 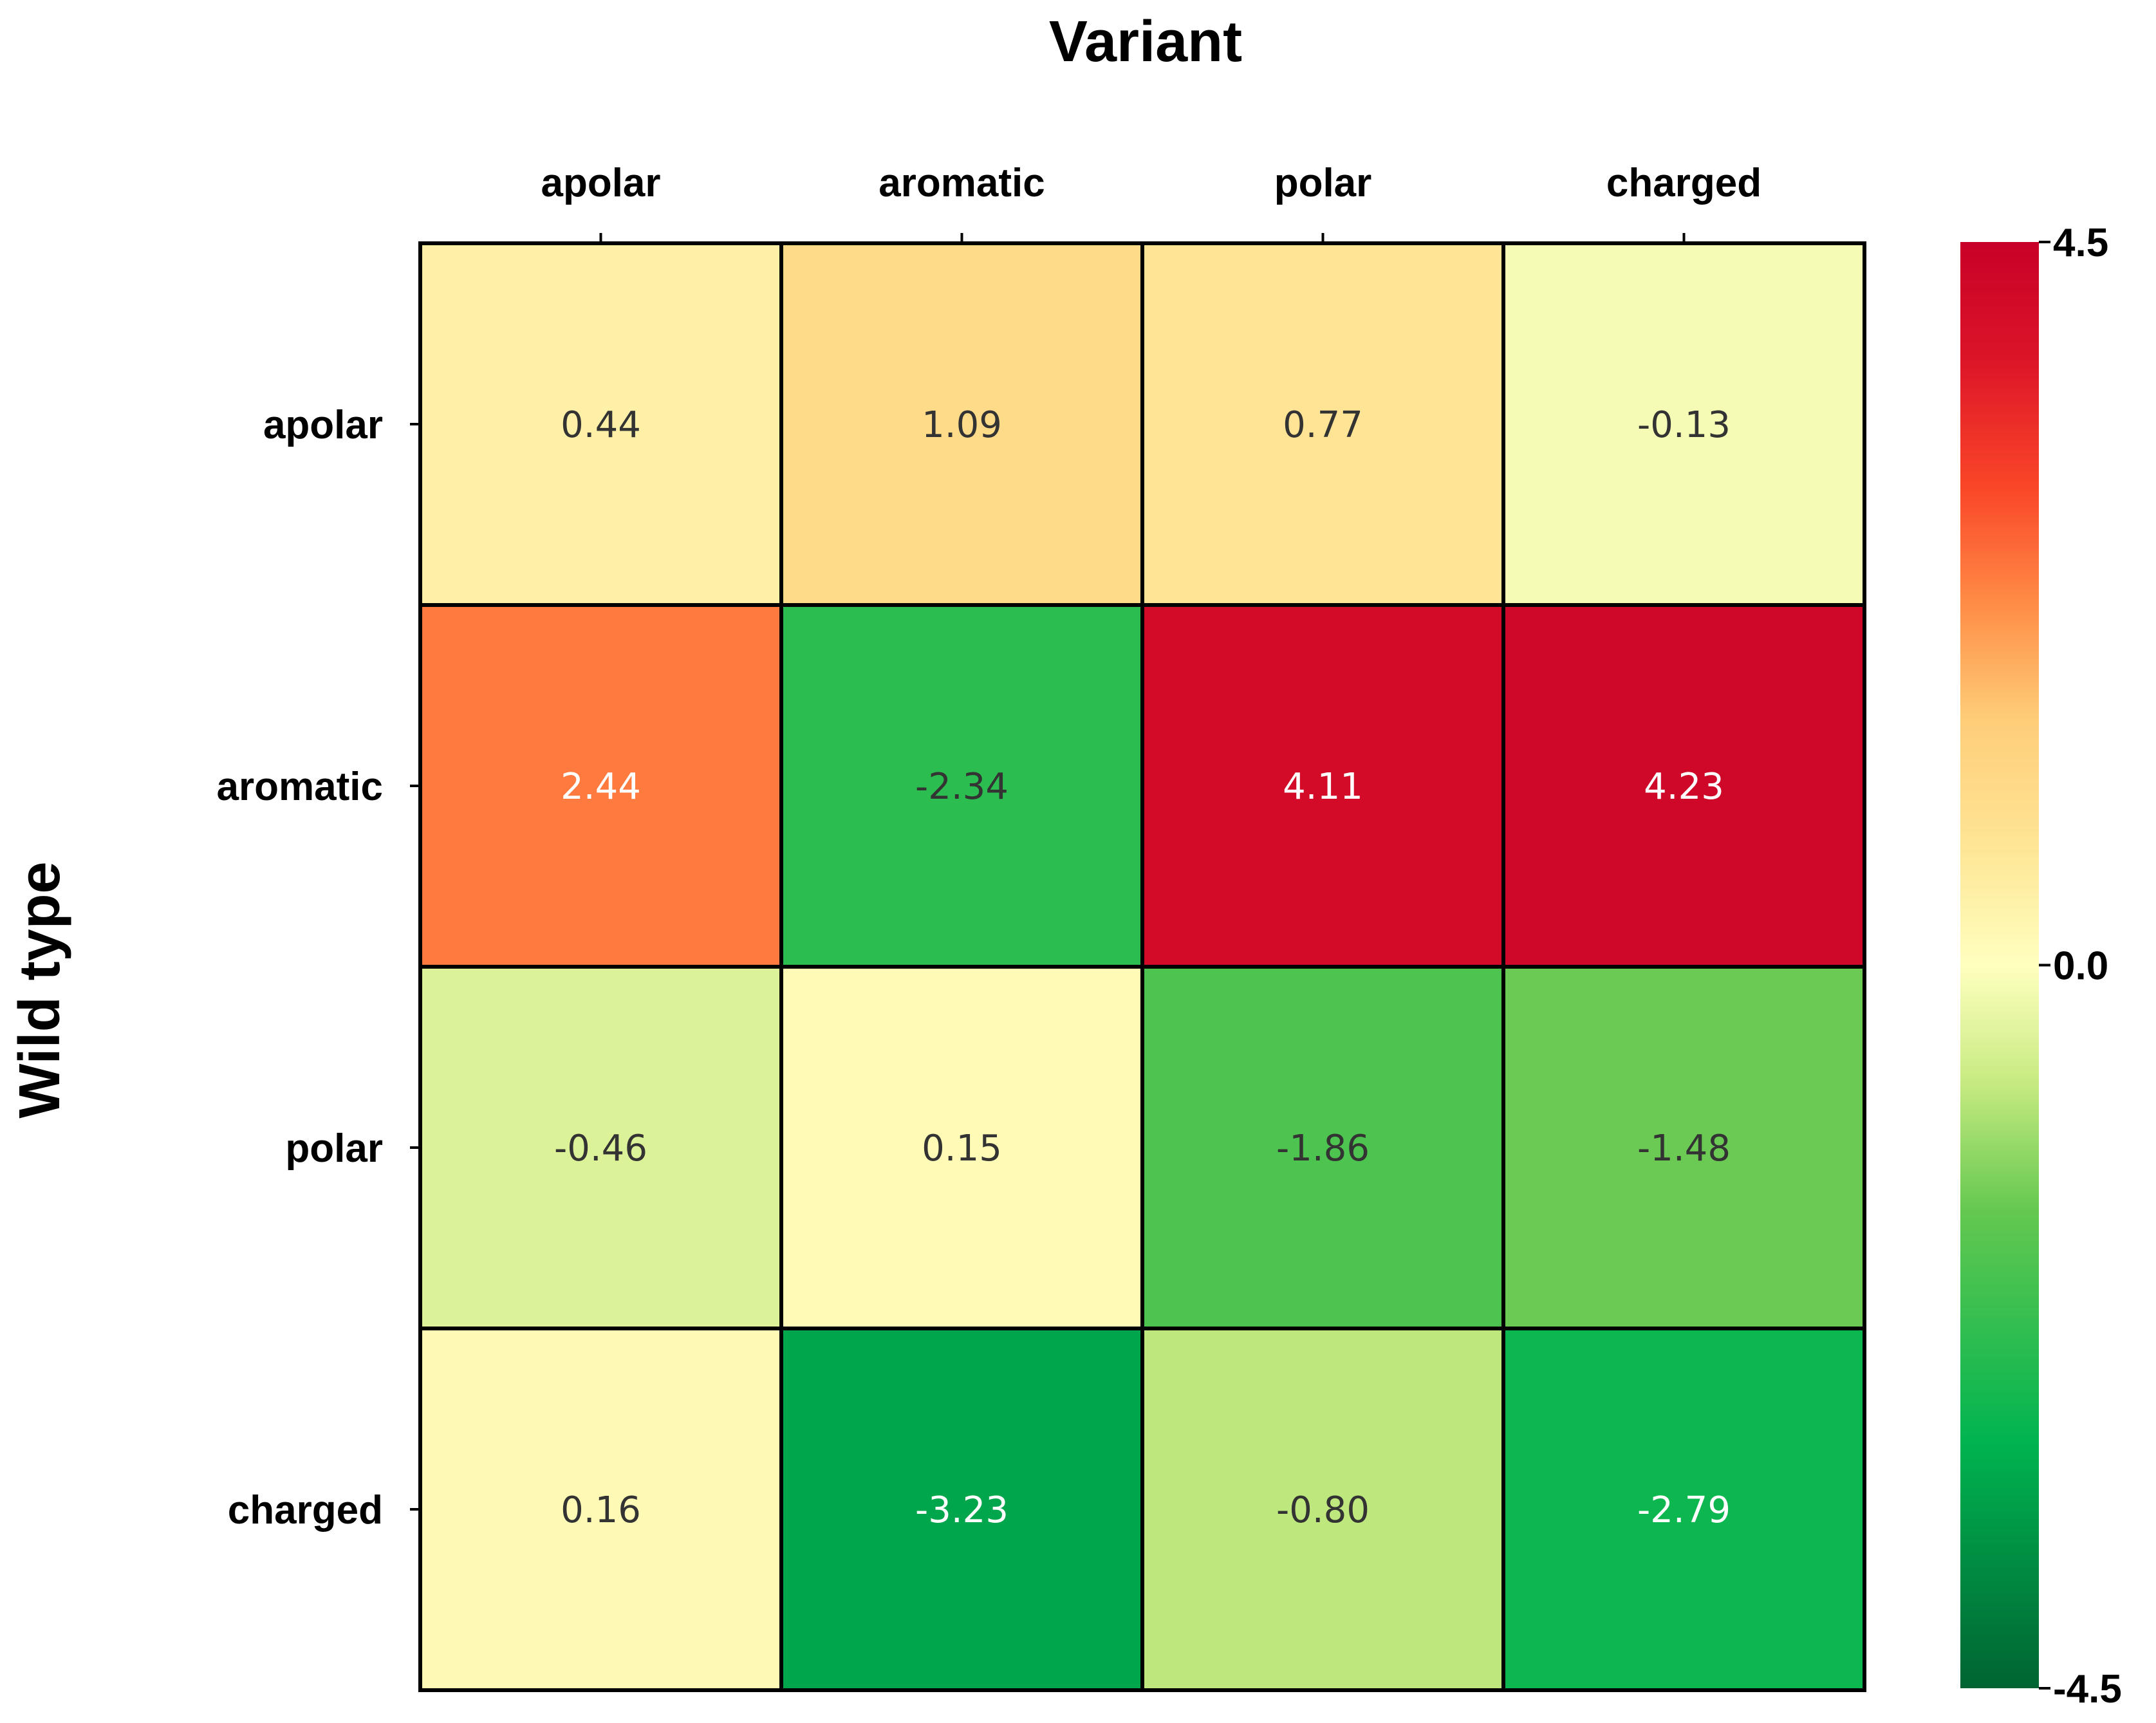 What do you see at coordinates (1151, 202) in the screenshot?
I see `x-axis-ticks: apolar aromatic polar charged` at bounding box center [1151, 202].